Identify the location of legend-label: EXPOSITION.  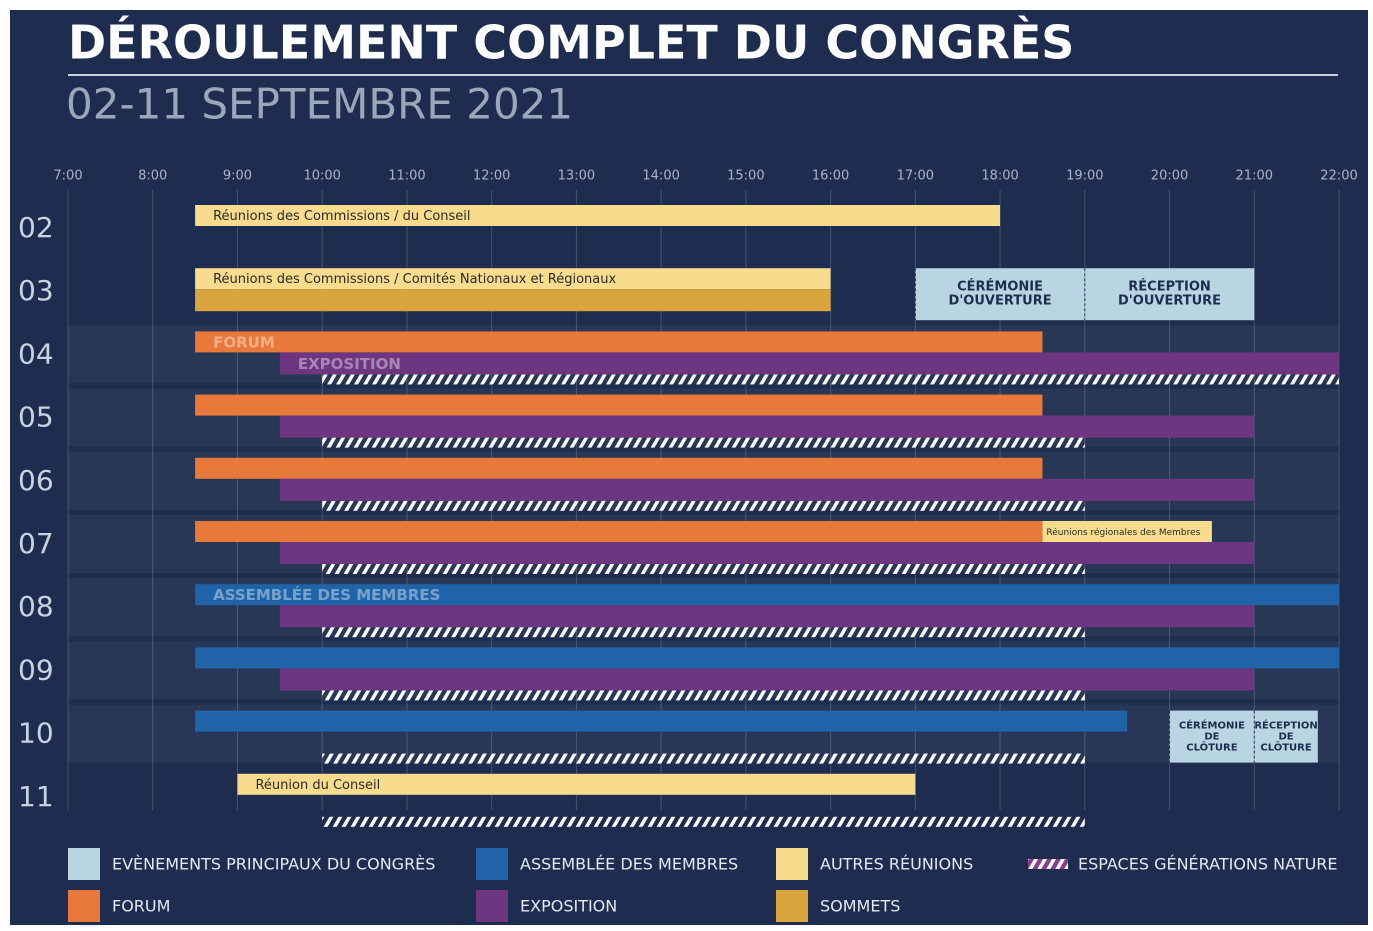
(568, 906).